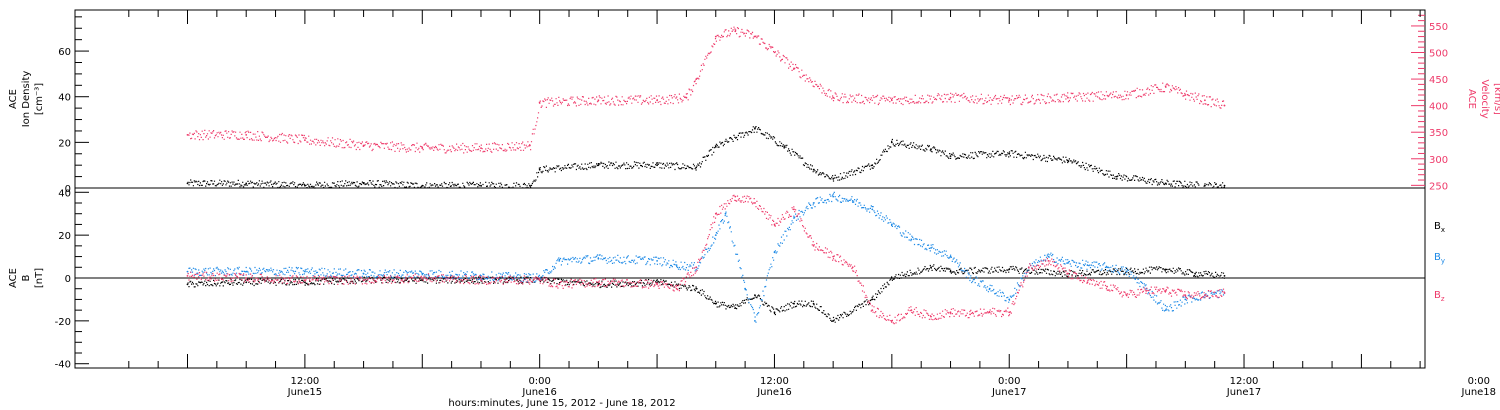 The width and height of the screenshot is (1500, 410). I want to click on density-axis-ticks: 0 20 40 60, so click(73, 105).